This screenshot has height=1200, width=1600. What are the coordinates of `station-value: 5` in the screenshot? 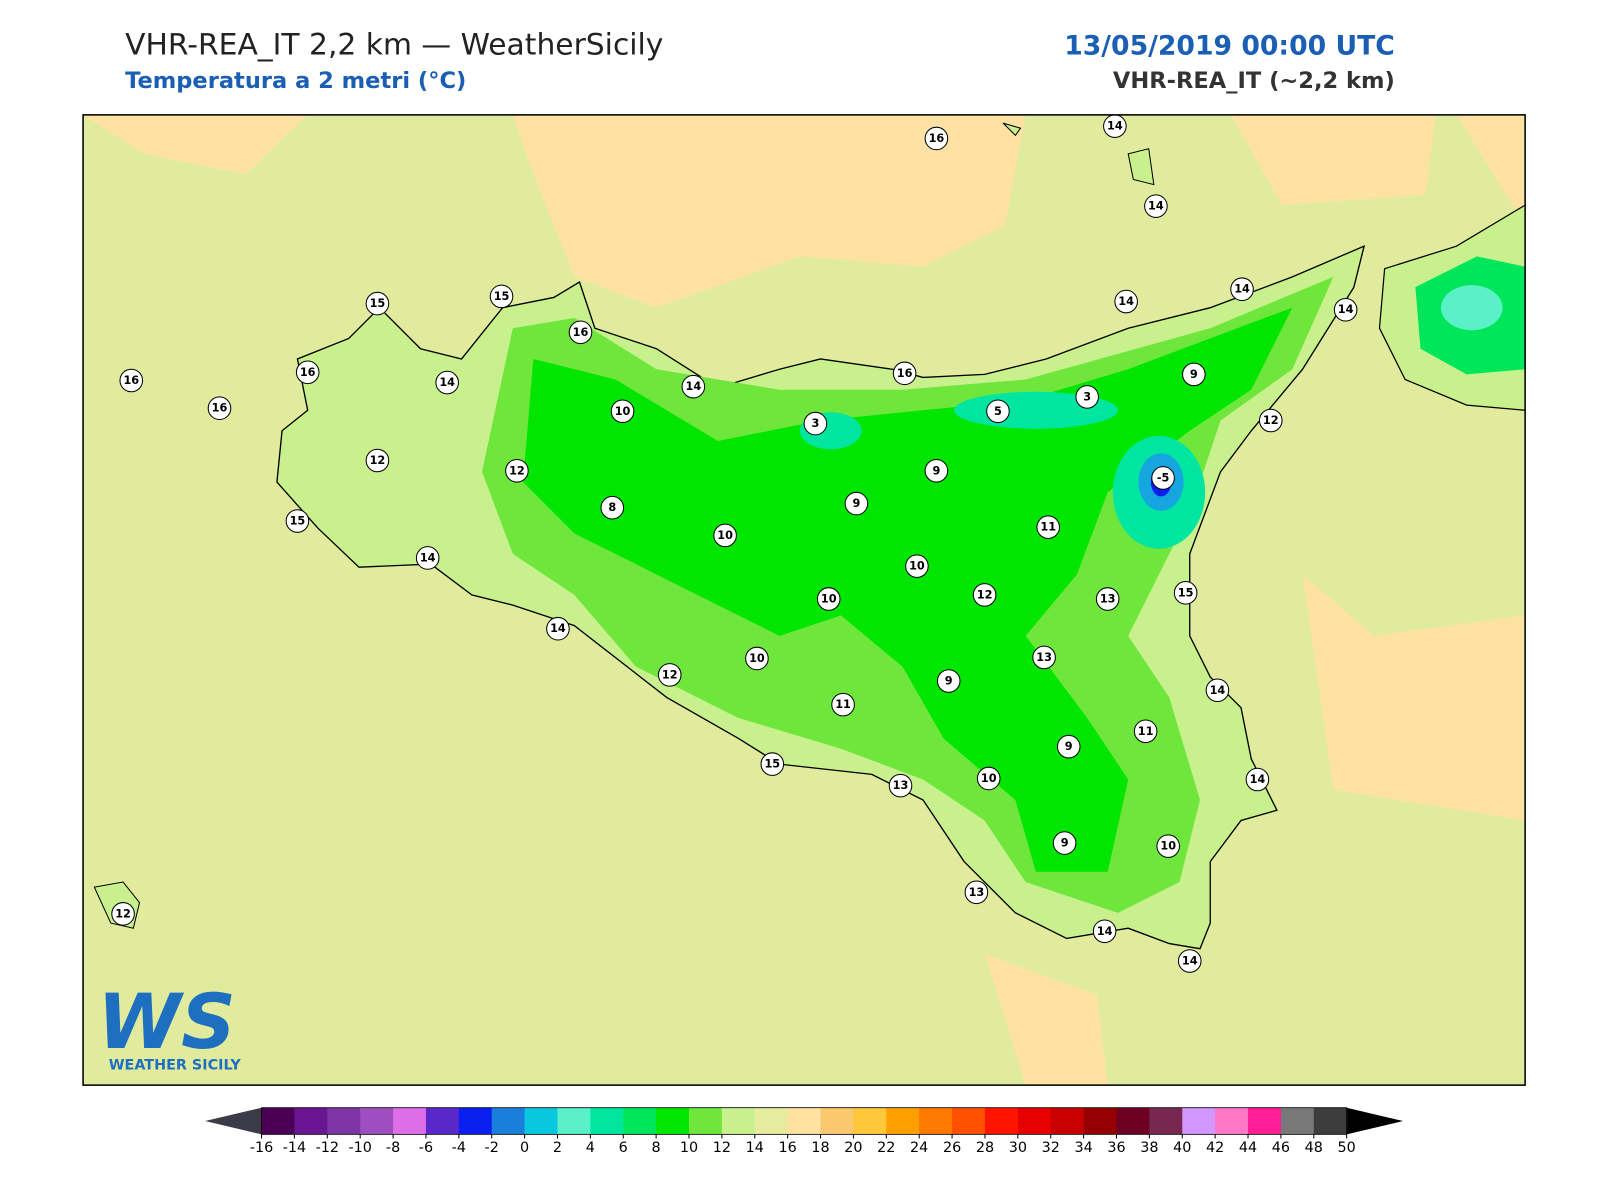 It's located at (998, 411).